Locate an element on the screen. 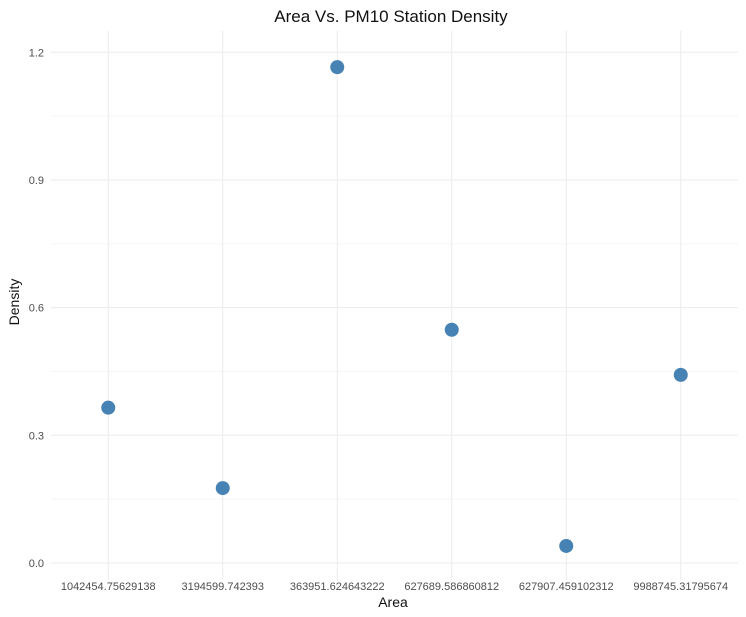  x-axis-title: Area is located at coordinates (393, 602).